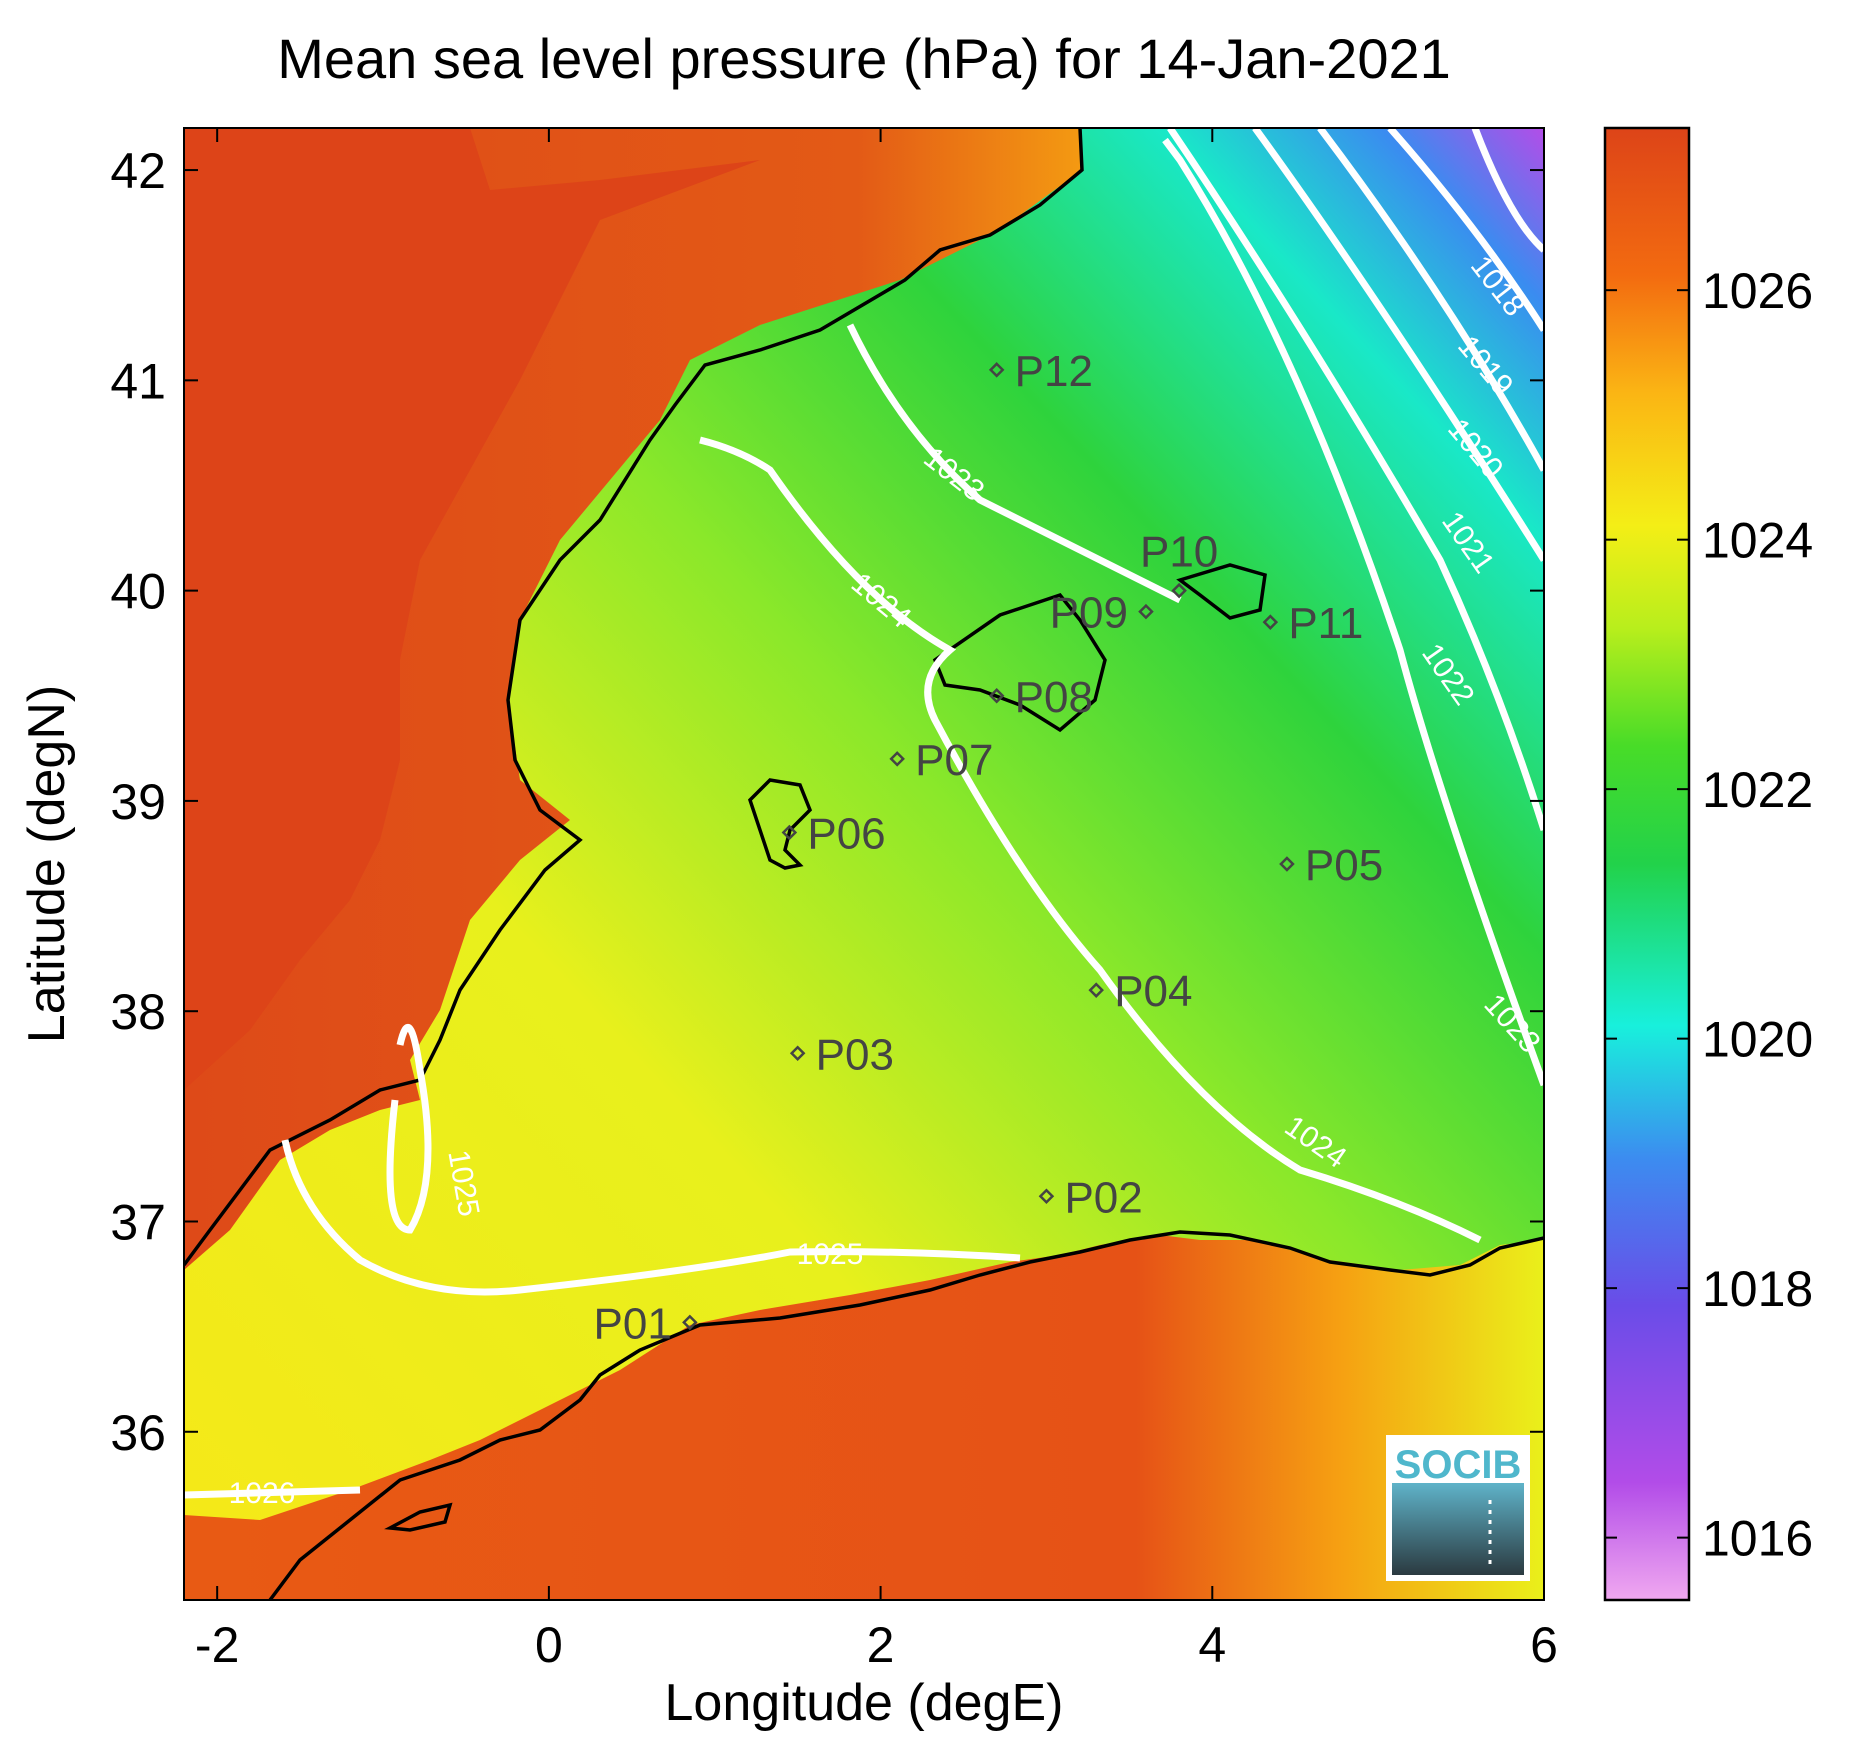  I want to click on station-label: P07, so click(954, 760).